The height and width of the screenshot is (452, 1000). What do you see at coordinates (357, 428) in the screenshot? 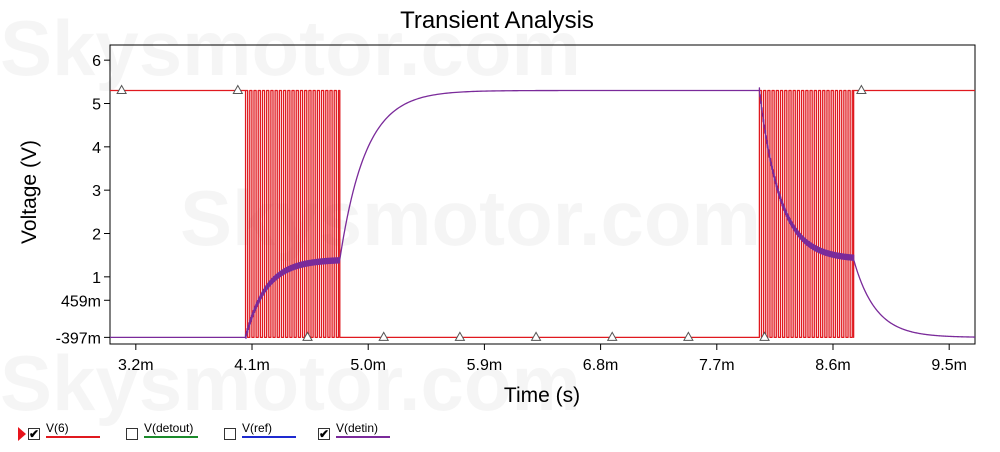
I see `legend-label-vdetin: V(detin)` at bounding box center [357, 428].